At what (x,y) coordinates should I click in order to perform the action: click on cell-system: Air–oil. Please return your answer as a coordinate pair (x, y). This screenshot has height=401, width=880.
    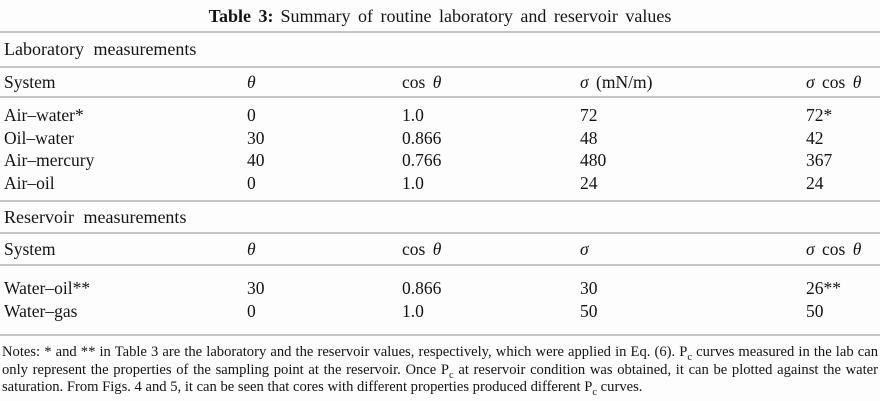
    Looking at the image, I should click on (29, 182).